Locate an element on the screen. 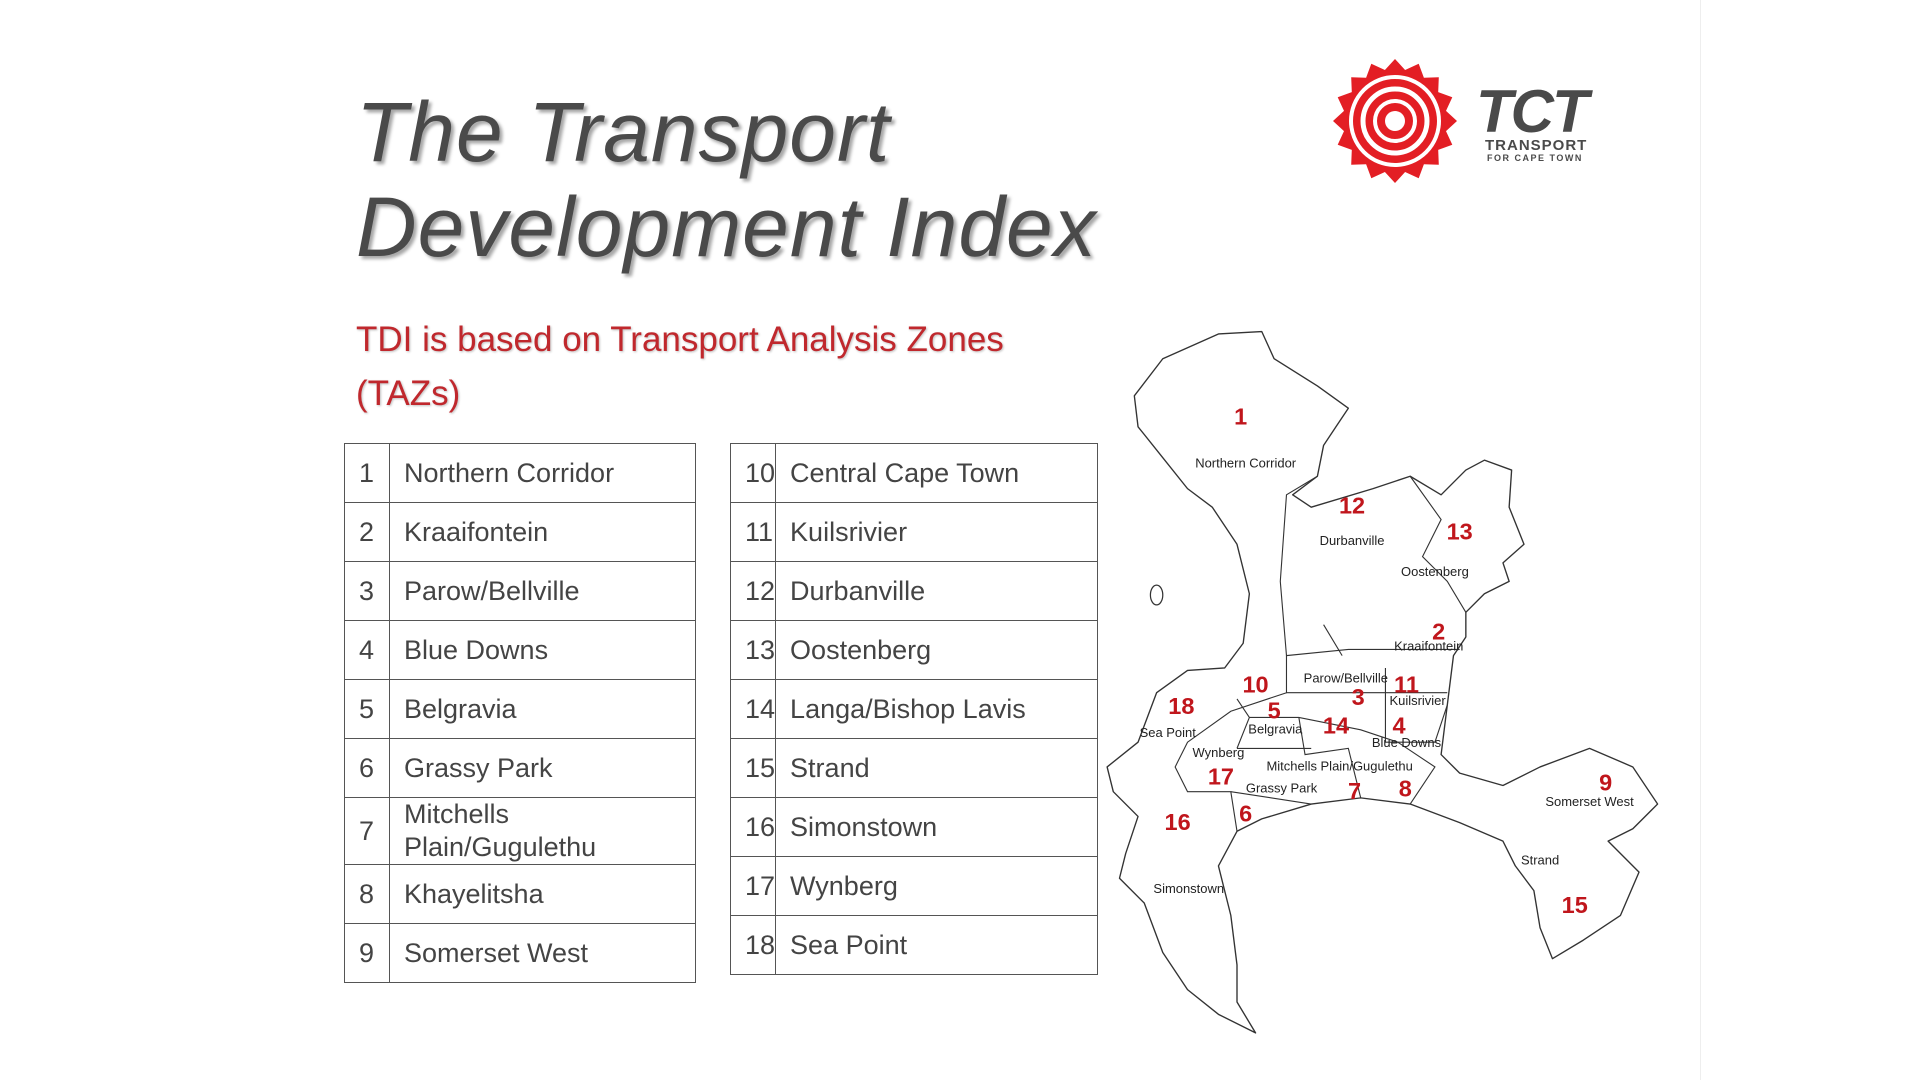 This screenshot has width=1920, height=1080. place-name: Belgravia is located at coordinates (1275, 728).